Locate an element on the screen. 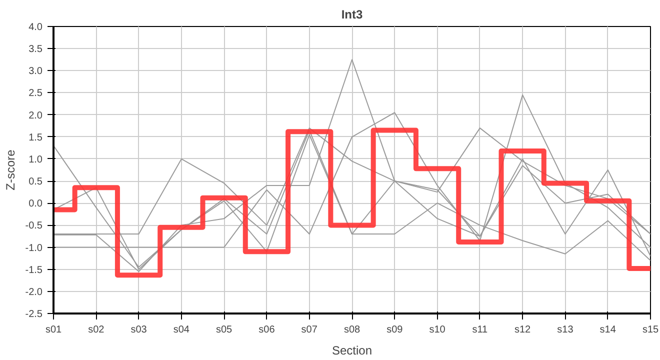  y-tick-label: -1.5 is located at coordinates (34, 270).